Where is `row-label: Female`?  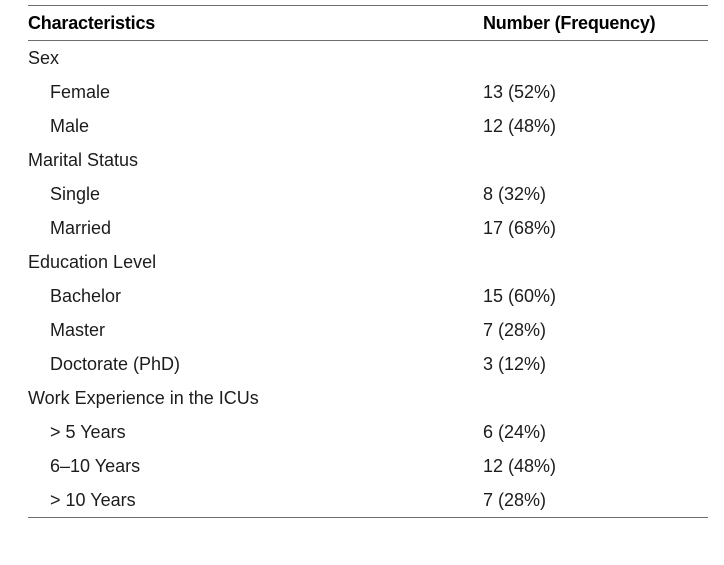 row-label: Female is located at coordinates (80, 91).